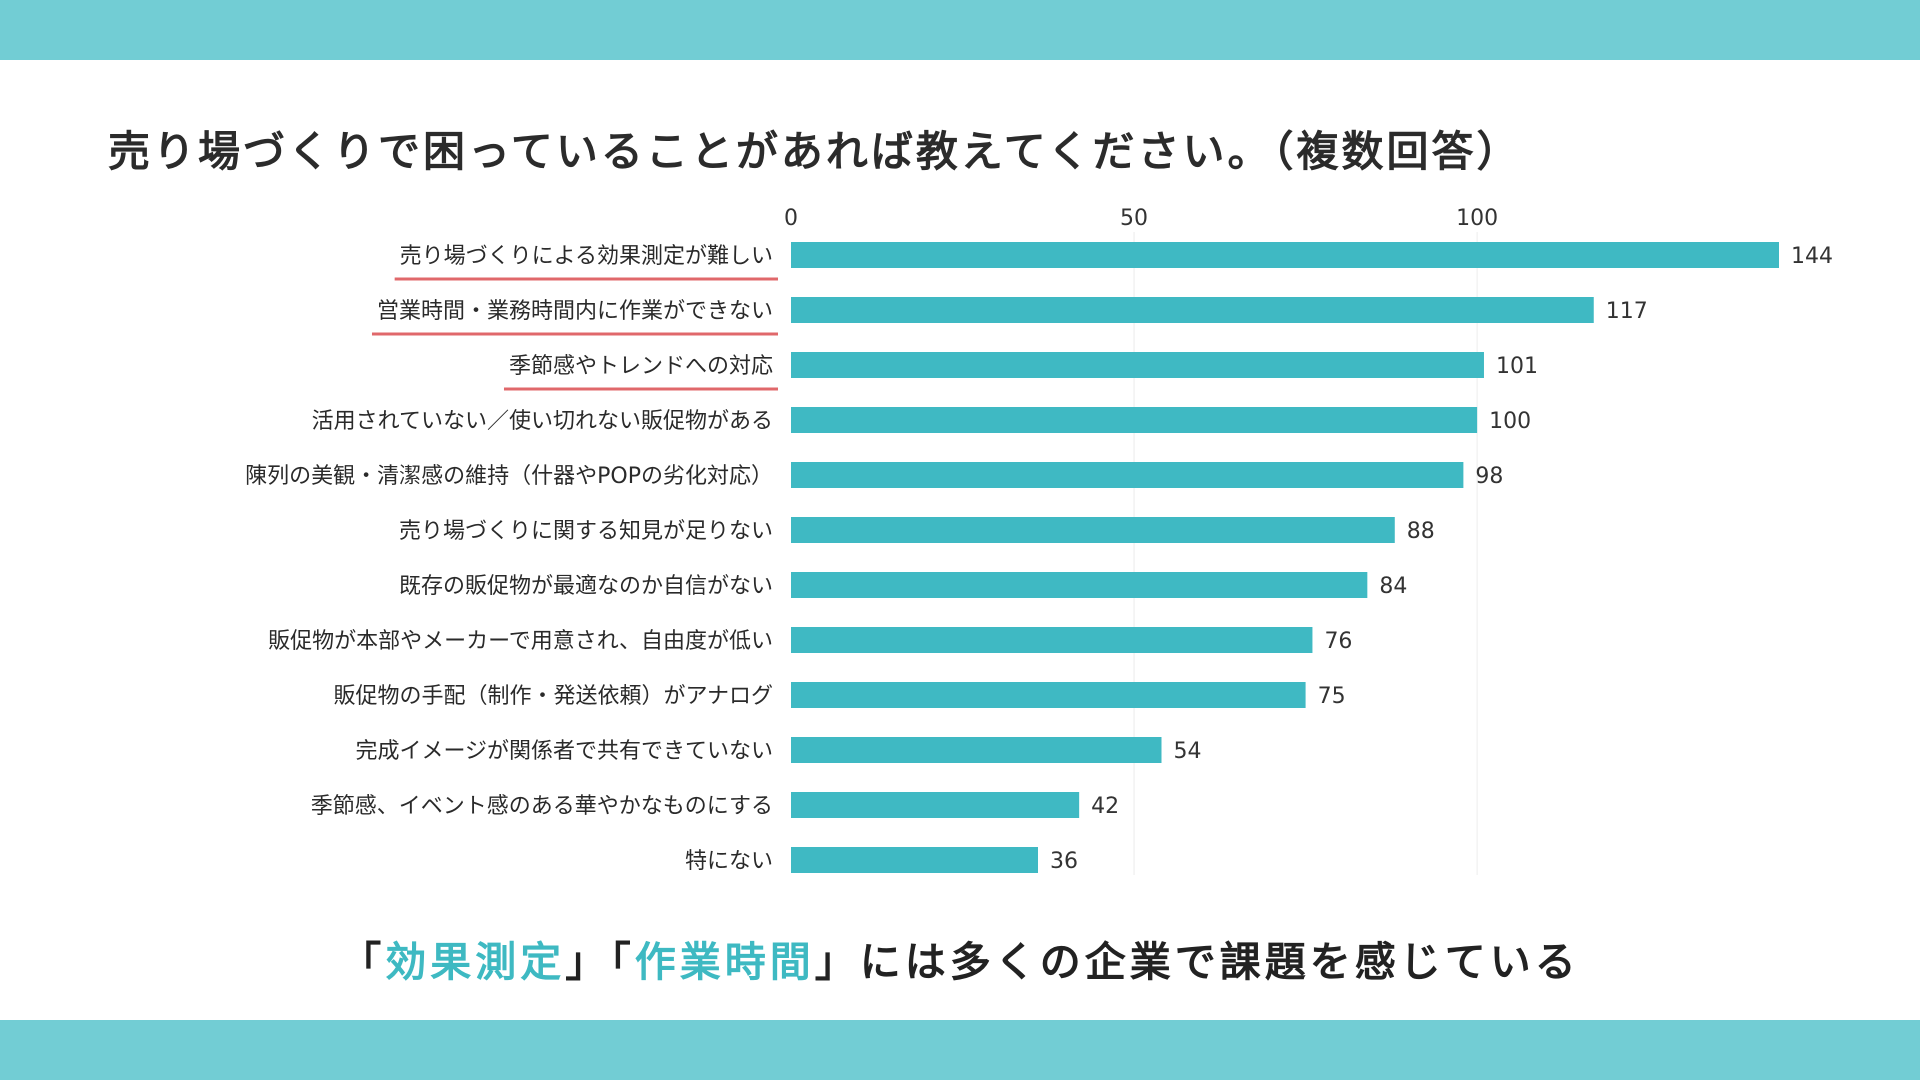  What do you see at coordinates (586, 256) in the screenshot?
I see `category-label: 売り場づくりによる効果測定が難しい` at bounding box center [586, 256].